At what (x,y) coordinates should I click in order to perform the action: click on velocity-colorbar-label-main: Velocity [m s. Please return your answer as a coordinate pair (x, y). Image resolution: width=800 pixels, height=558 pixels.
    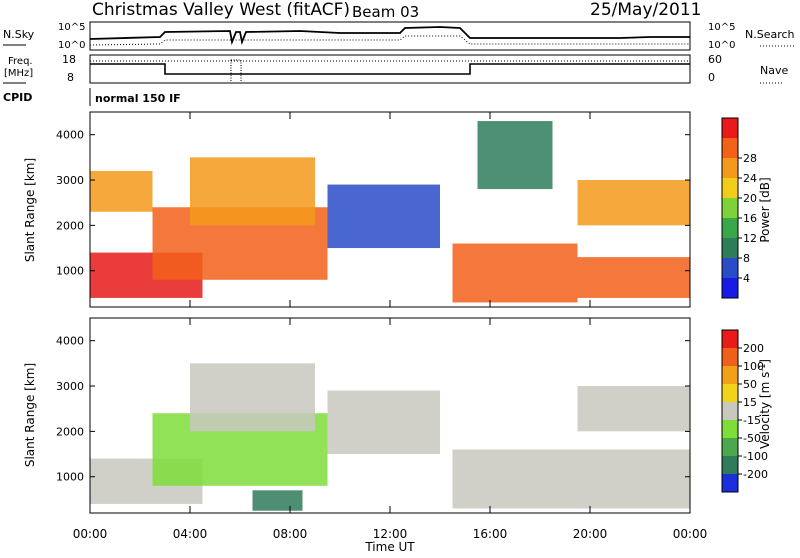
    Looking at the image, I should click on (765, 410).